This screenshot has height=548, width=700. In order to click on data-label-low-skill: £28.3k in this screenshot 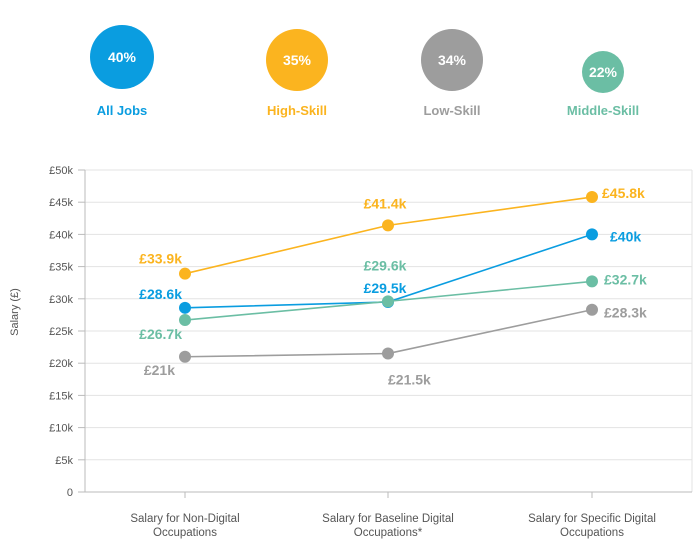, I will do `click(625, 313)`.